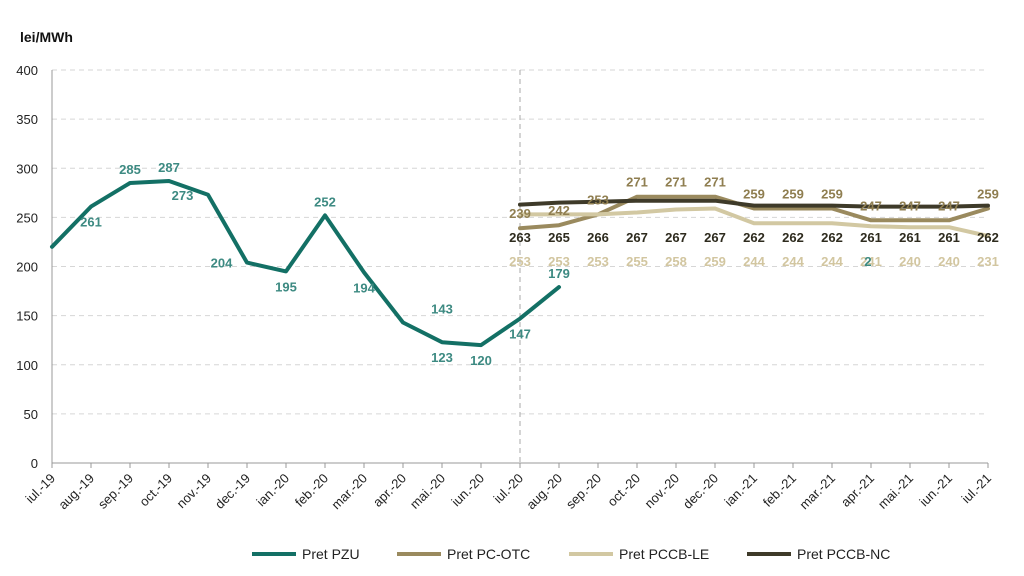  I want to click on y-tick-label: 400, so click(27, 70).